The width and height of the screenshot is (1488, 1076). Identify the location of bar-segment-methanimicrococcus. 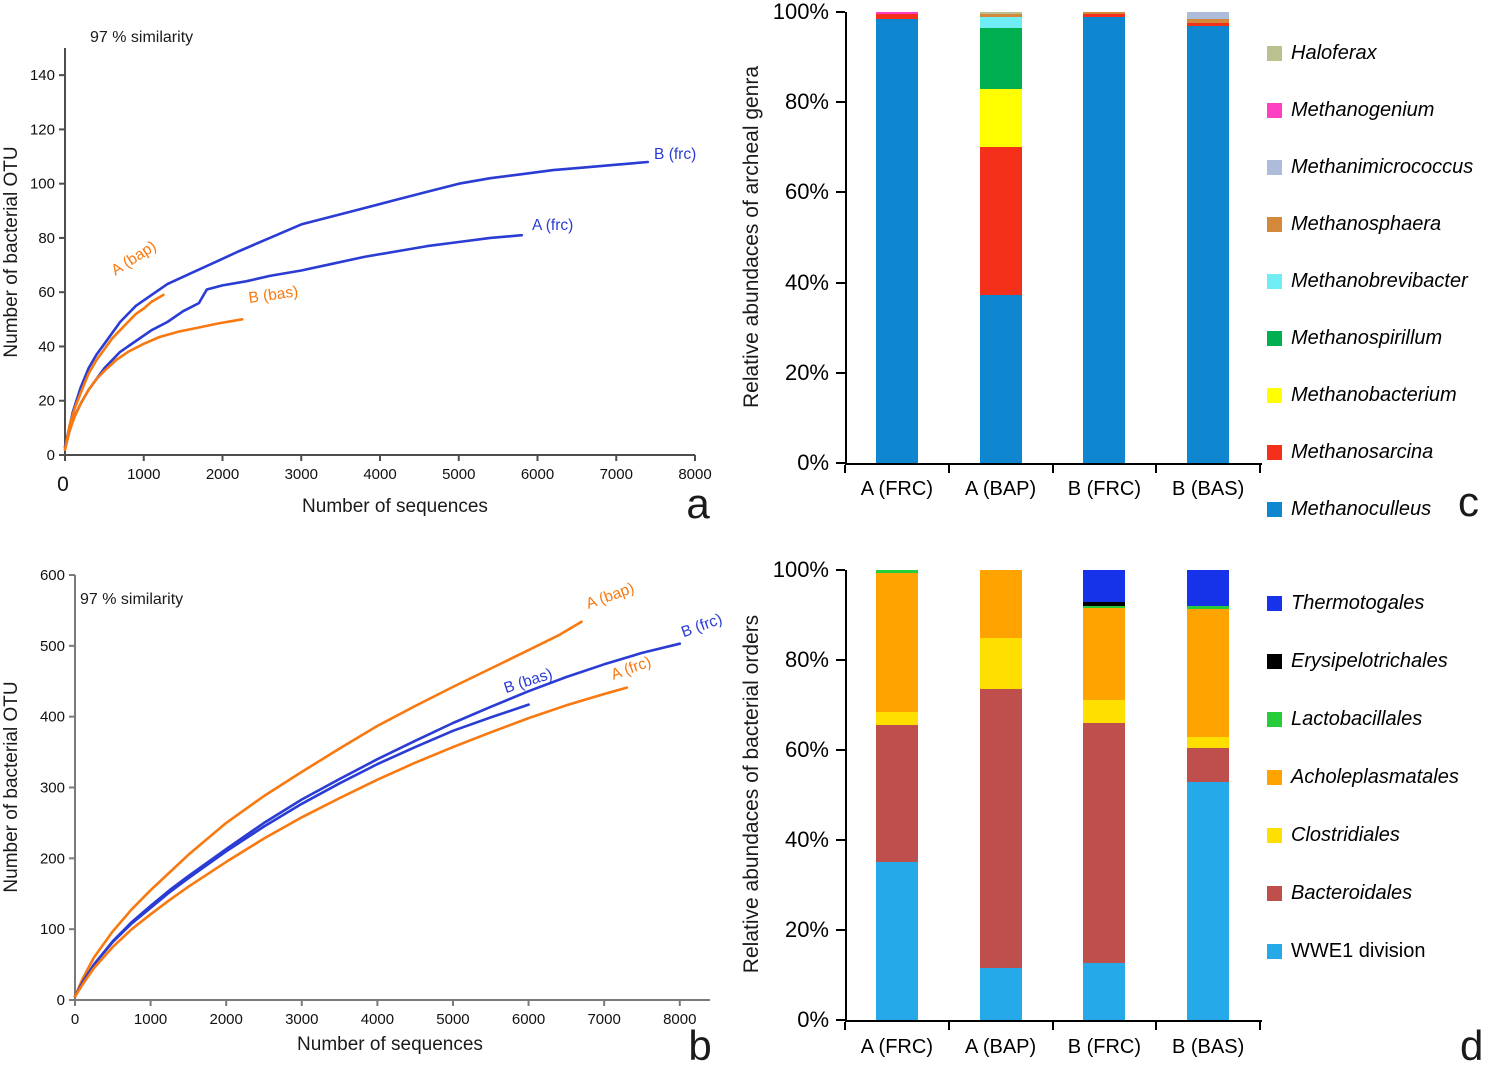
(1208, 16).